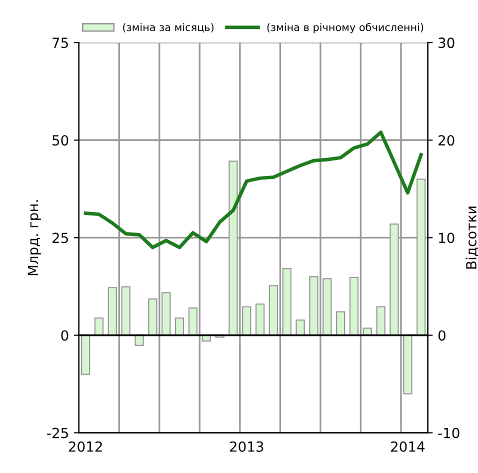  I want to click on y-tick-label: 75, so click(60, 43).